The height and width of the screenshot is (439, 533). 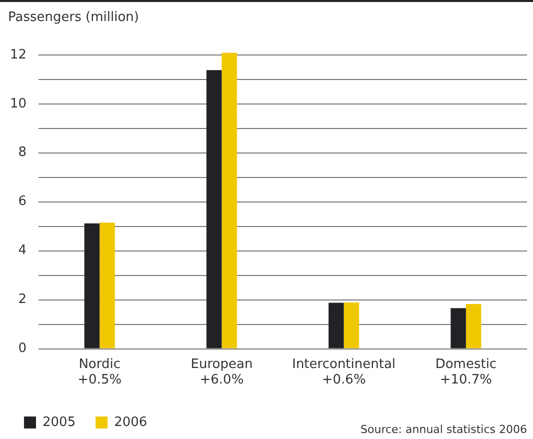 I want to click on legend-label: 2006, so click(x=131, y=422).